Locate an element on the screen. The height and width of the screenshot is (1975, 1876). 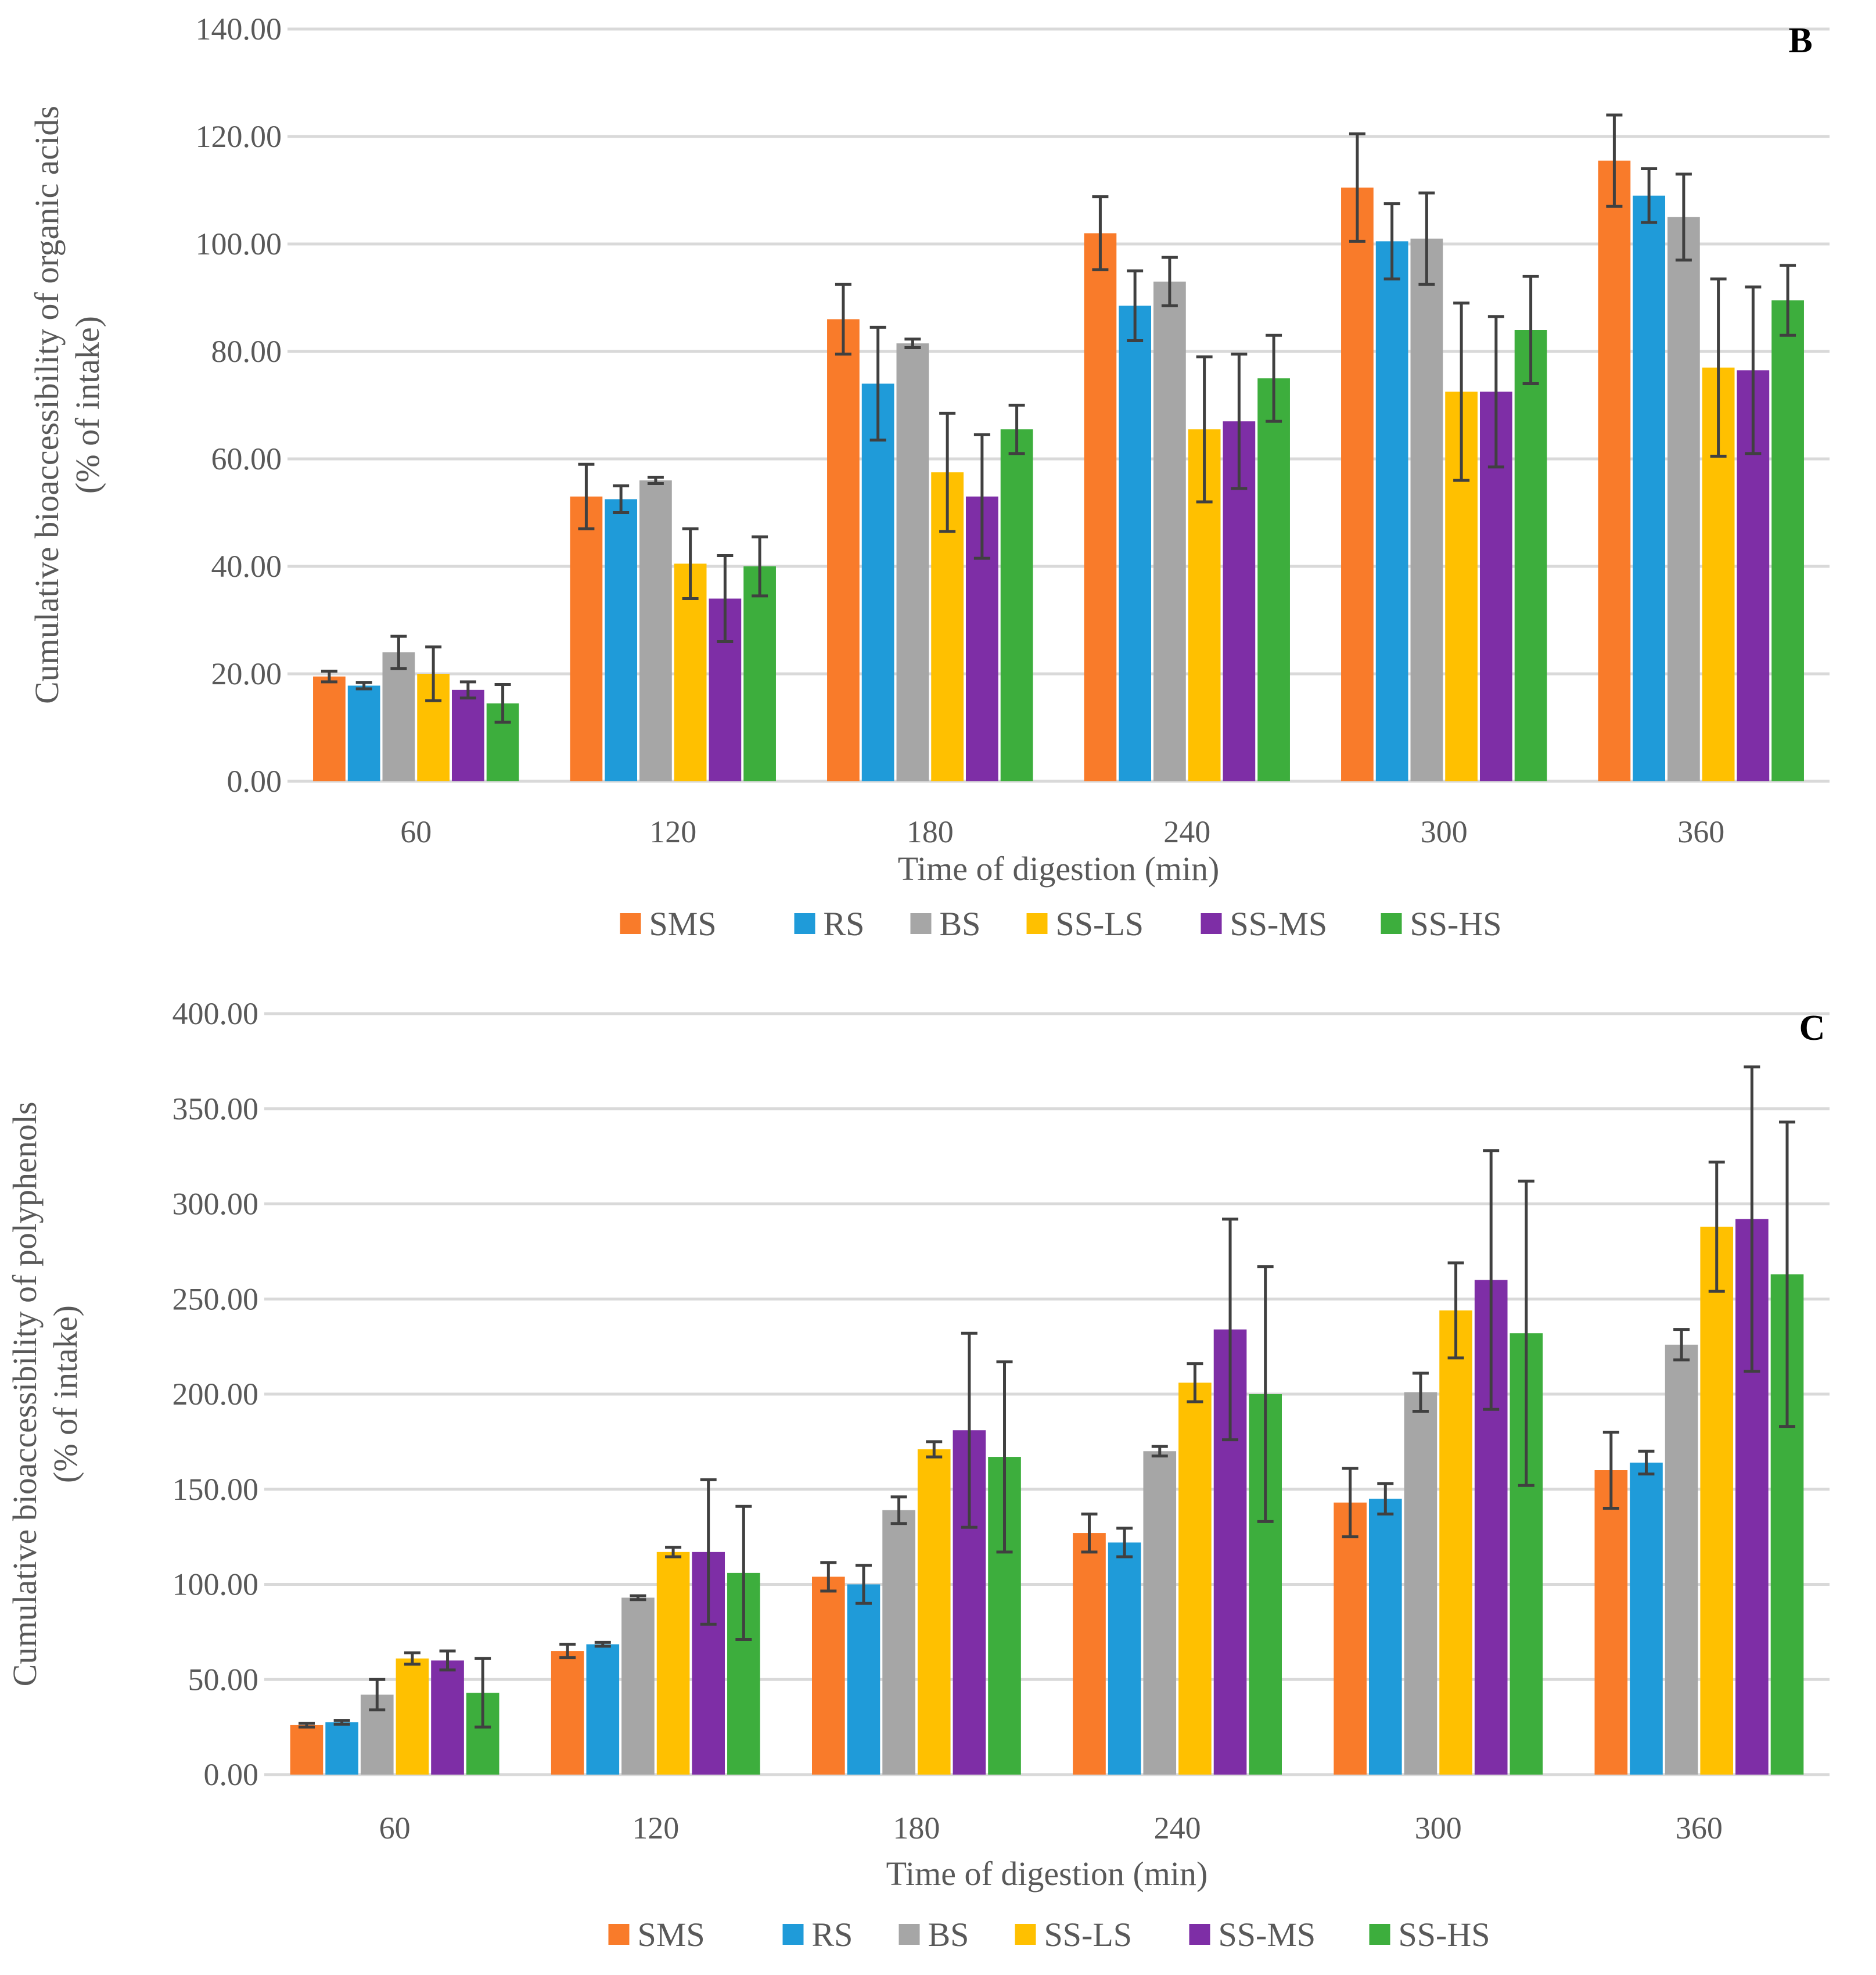
y-tick-label: 60.00 is located at coordinates (246, 459).